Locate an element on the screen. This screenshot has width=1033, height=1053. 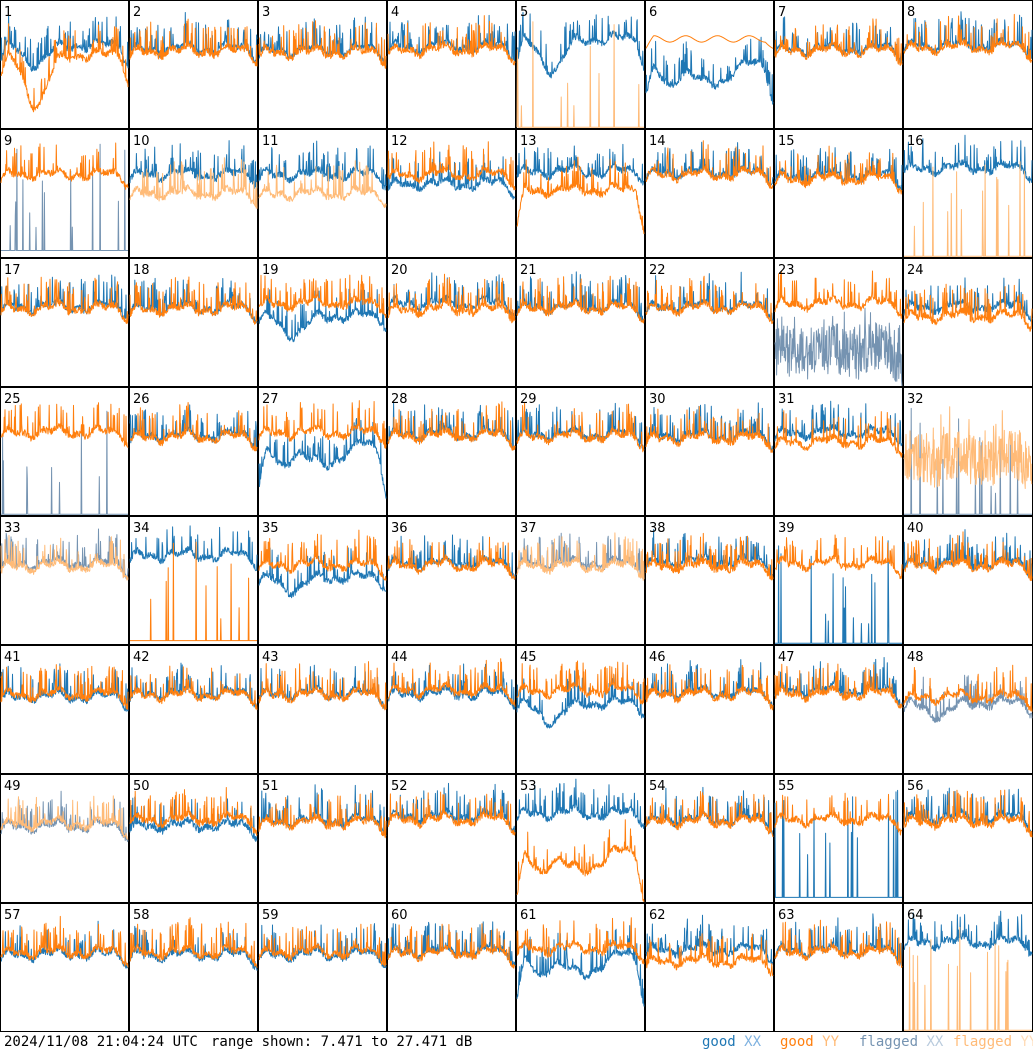
panel-number: 33 is located at coordinates (12, 528).